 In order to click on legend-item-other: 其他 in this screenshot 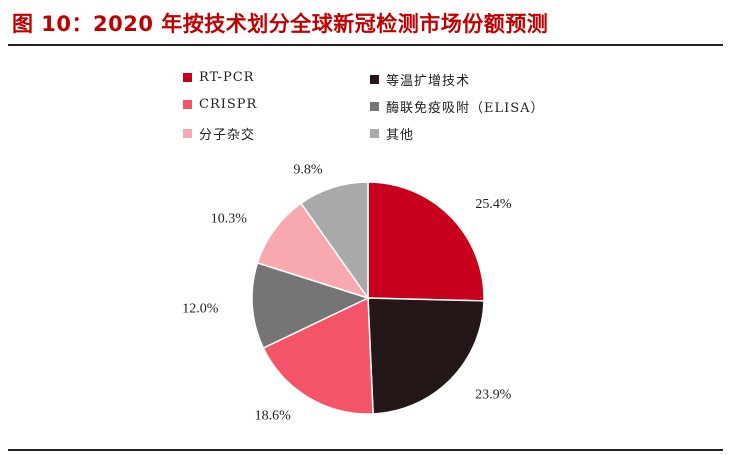, I will do `click(392, 133)`.